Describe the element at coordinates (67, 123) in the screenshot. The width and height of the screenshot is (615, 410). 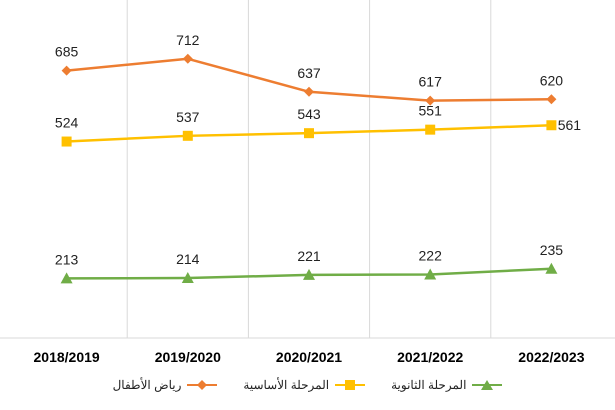
I see `data-label: 524` at that location.